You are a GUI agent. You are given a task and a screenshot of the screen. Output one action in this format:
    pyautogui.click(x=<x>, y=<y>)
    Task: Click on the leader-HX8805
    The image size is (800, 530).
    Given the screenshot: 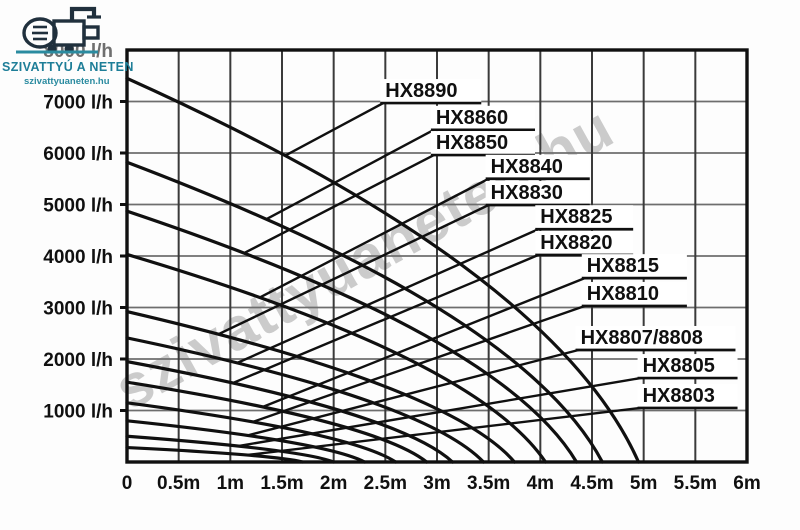 What is the action you would take?
    pyautogui.click(x=439, y=412)
    